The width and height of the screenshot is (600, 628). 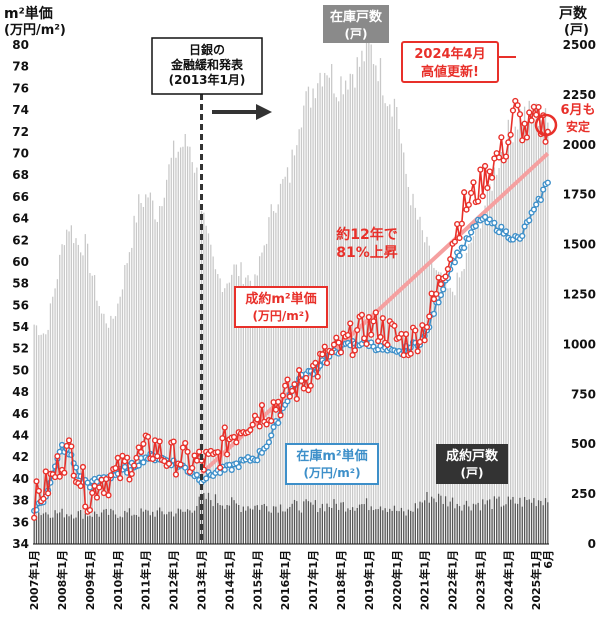 I want to click on stable-circle, so click(x=546, y=125).